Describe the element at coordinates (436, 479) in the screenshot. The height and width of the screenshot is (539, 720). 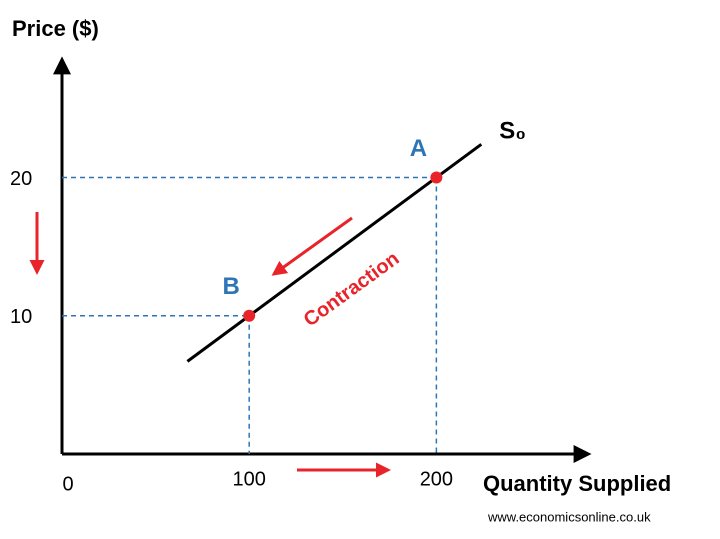
I see `x-tick-label: 200` at that location.